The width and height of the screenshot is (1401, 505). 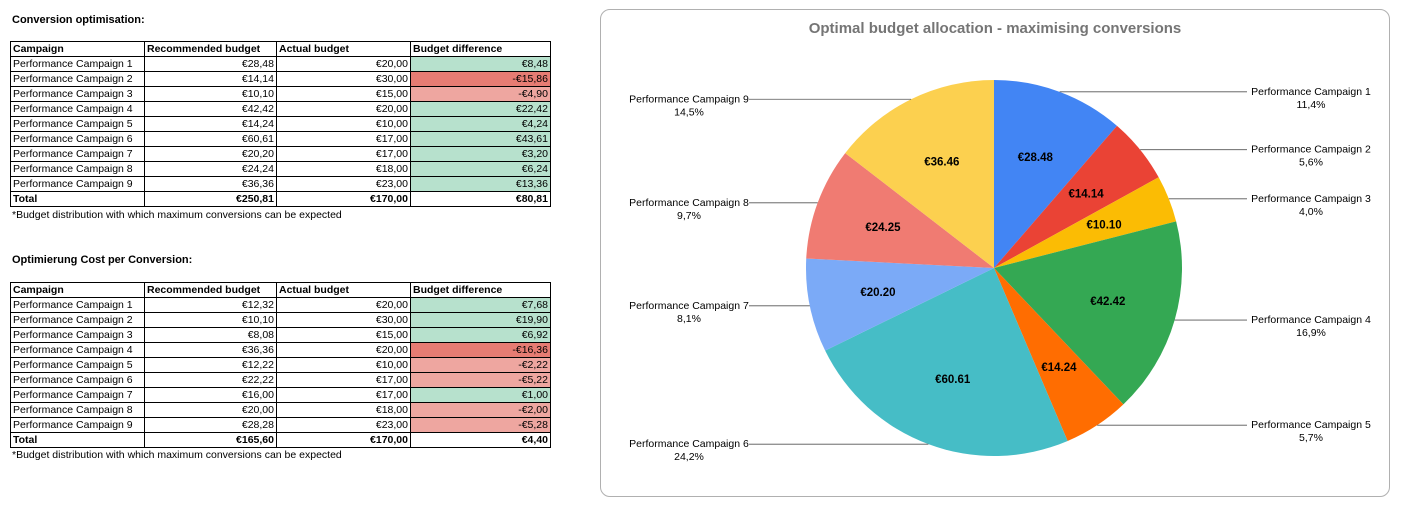 I want to click on table-row: Performance Campaign 6 €60,61 €17,00 €43,61, so click(x=280, y=139).